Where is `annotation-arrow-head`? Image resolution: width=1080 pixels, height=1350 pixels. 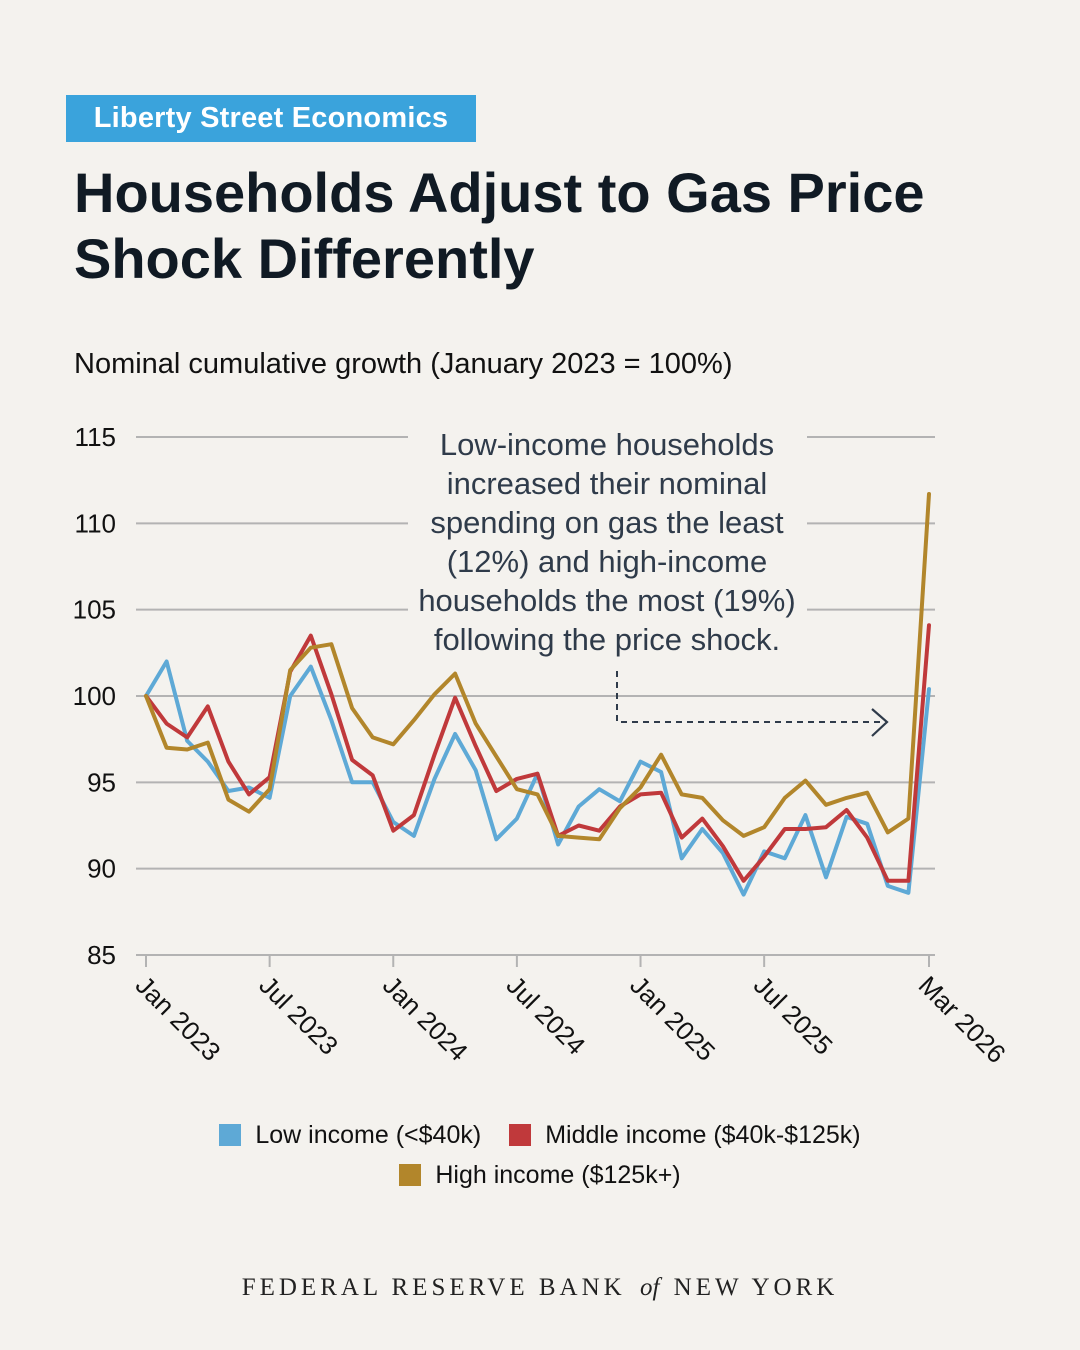
annotation-arrow-head is located at coordinates (880, 722).